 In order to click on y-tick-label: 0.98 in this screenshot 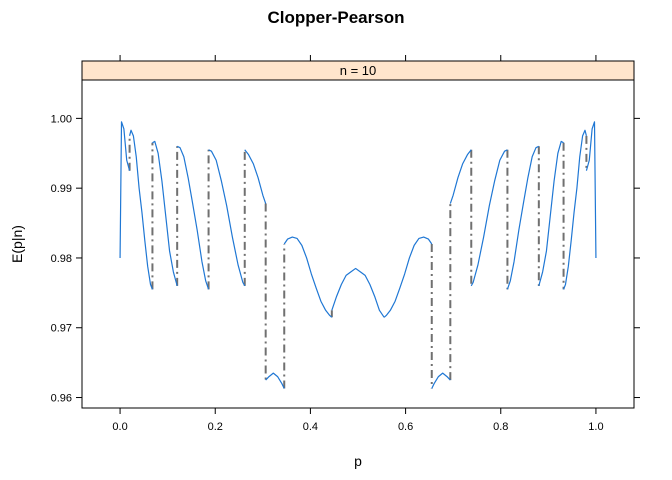, I will do `click(61, 259)`.